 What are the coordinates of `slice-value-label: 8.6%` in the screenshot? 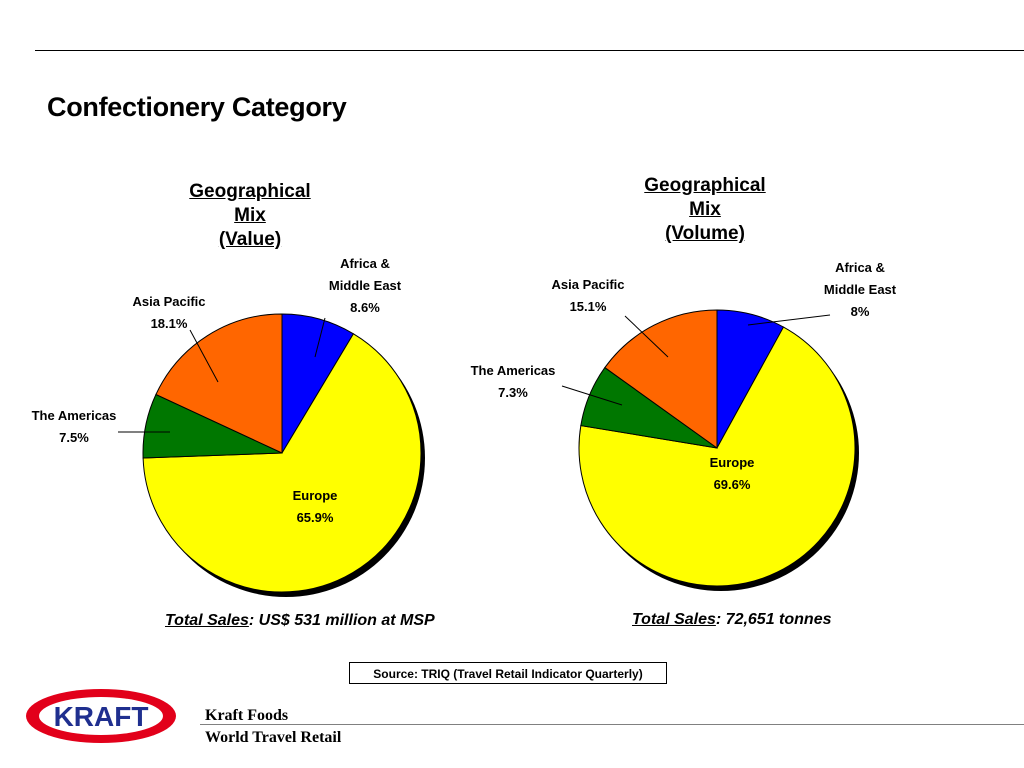 It's located at (365, 307).